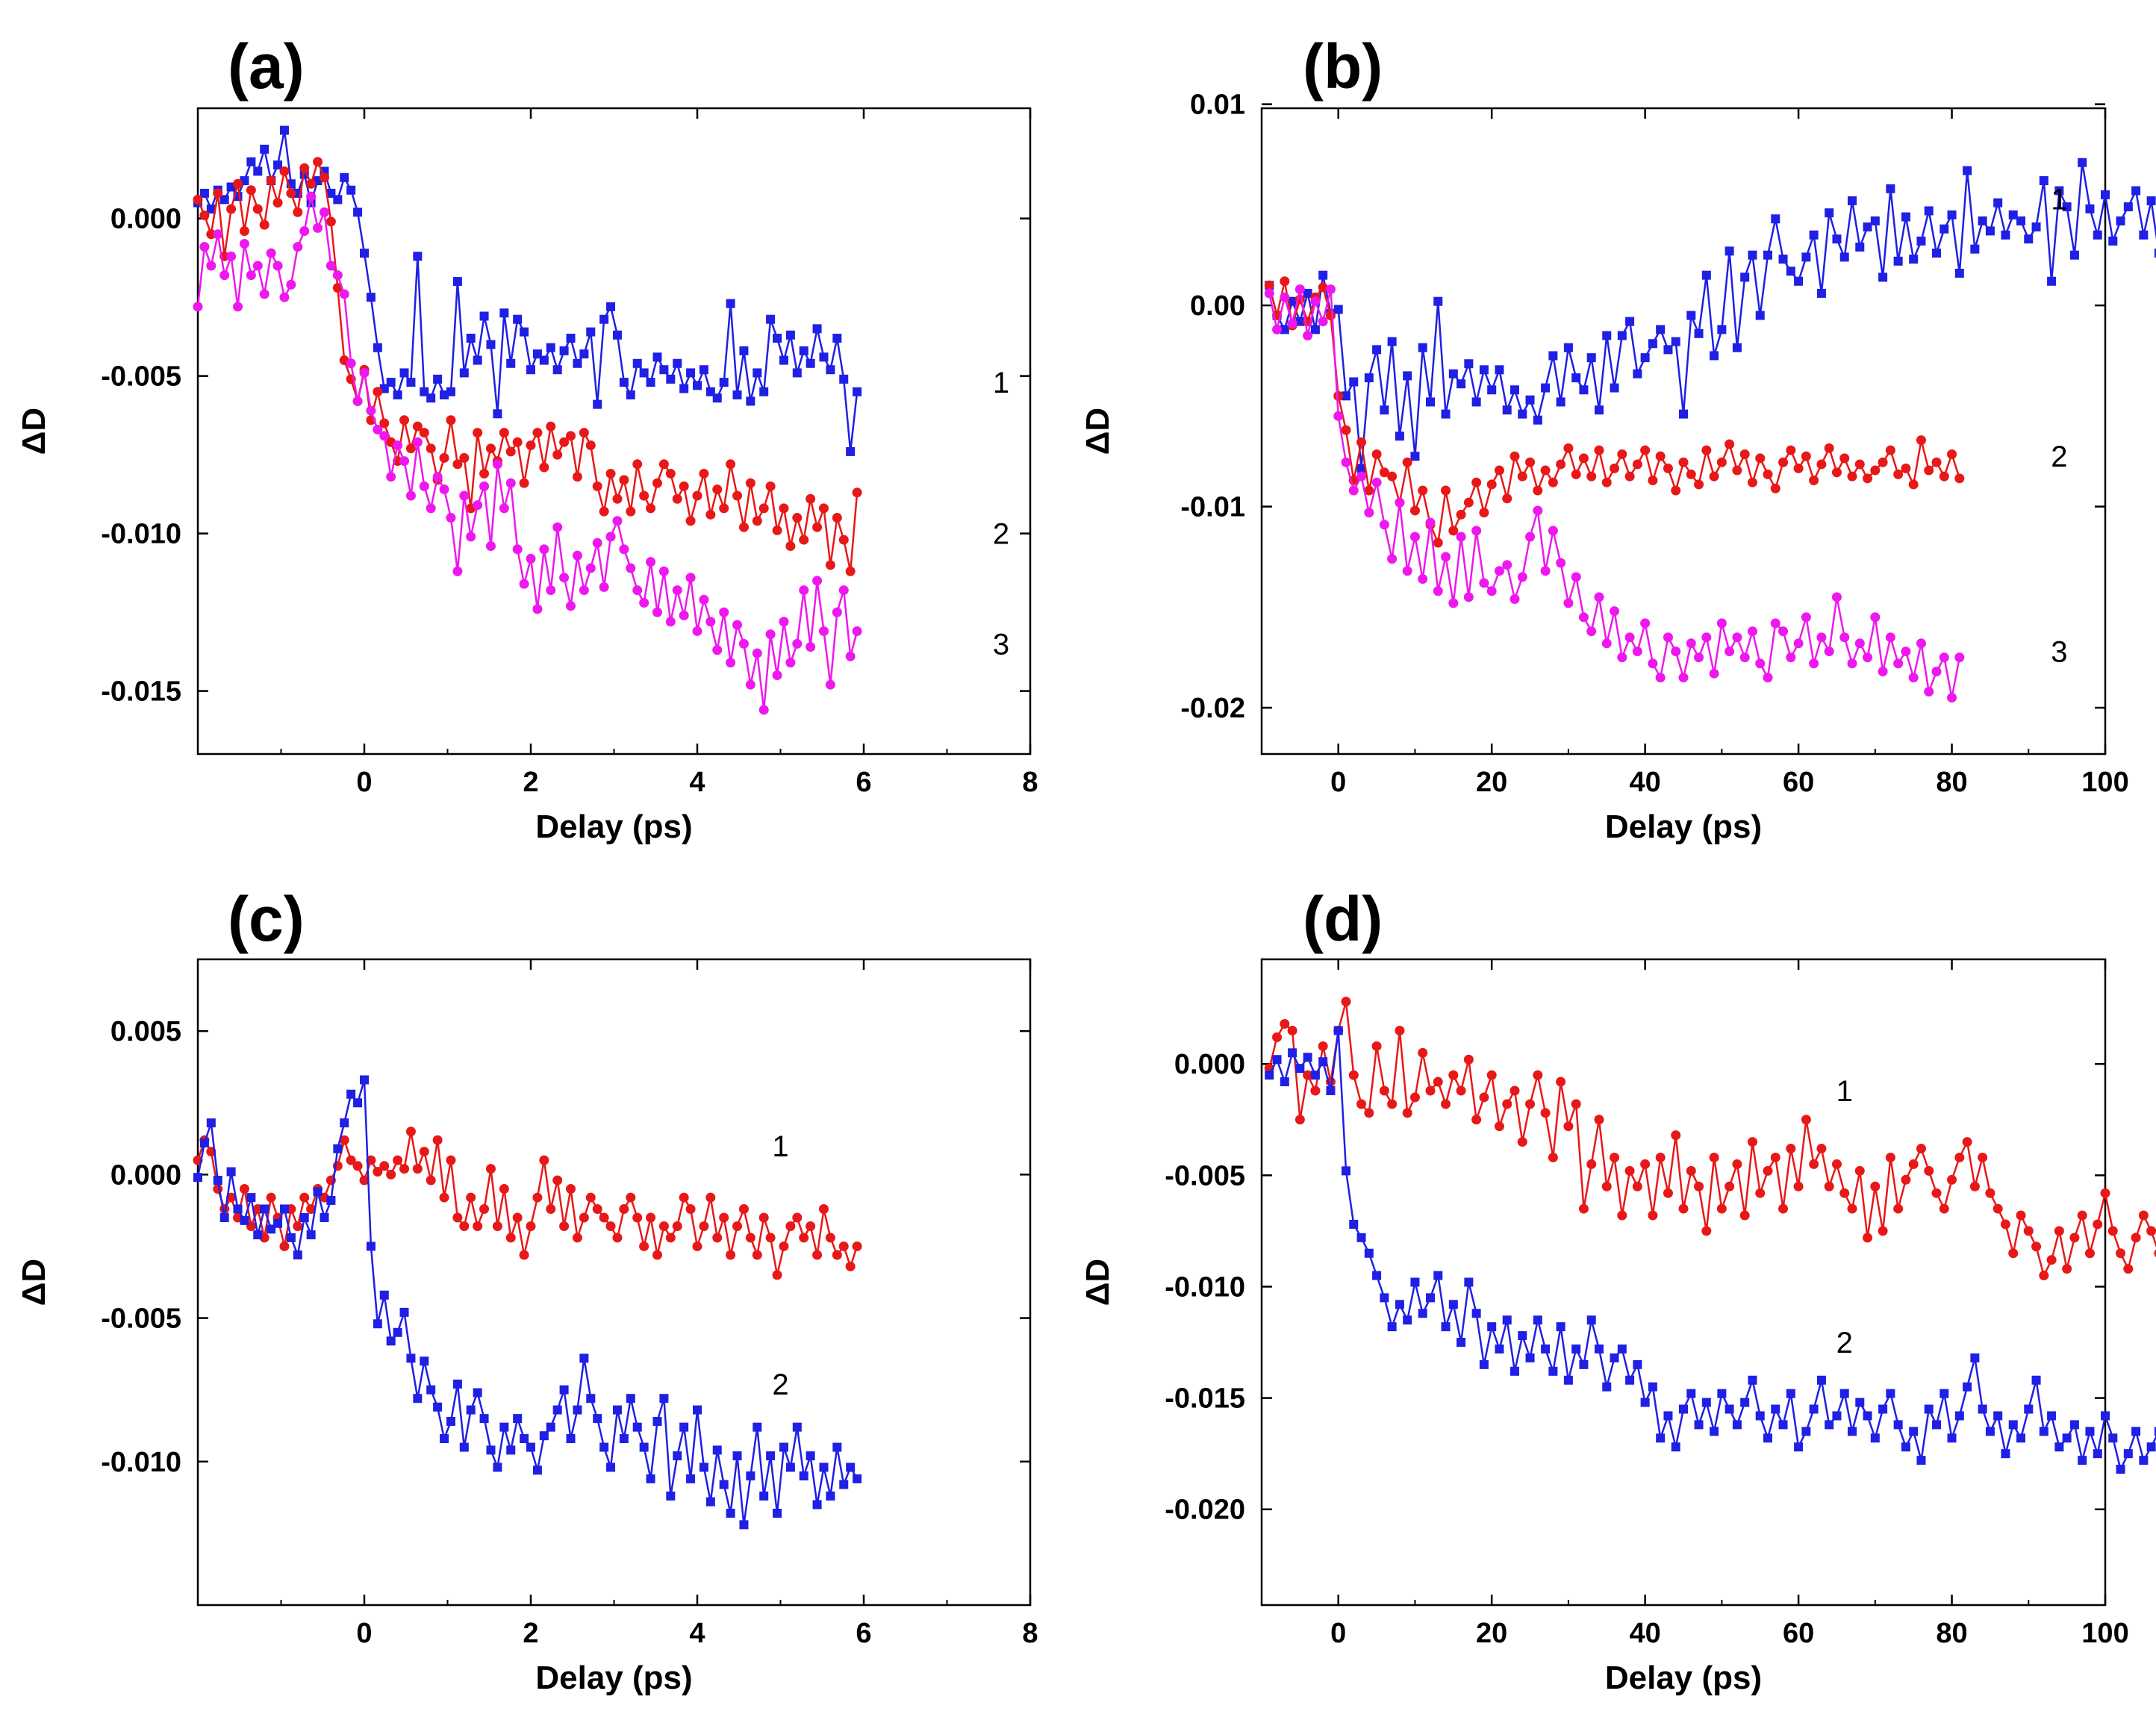  What do you see at coordinates (1491, 783) in the screenshot?
I see `x-tick-label: 20` at bounding box center [1491, 783].